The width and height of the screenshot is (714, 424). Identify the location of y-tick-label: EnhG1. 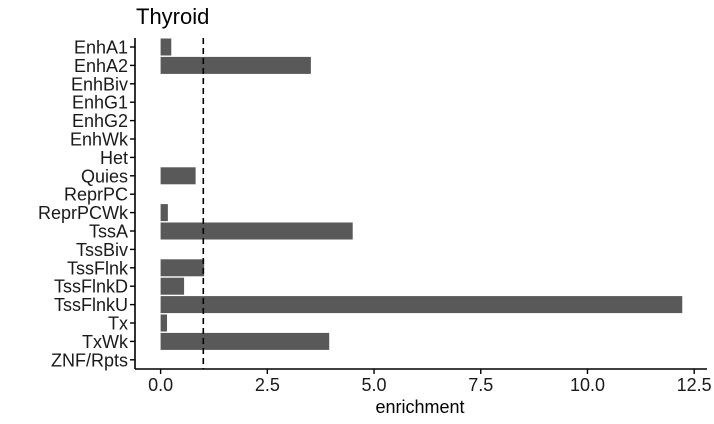
(100, 103).